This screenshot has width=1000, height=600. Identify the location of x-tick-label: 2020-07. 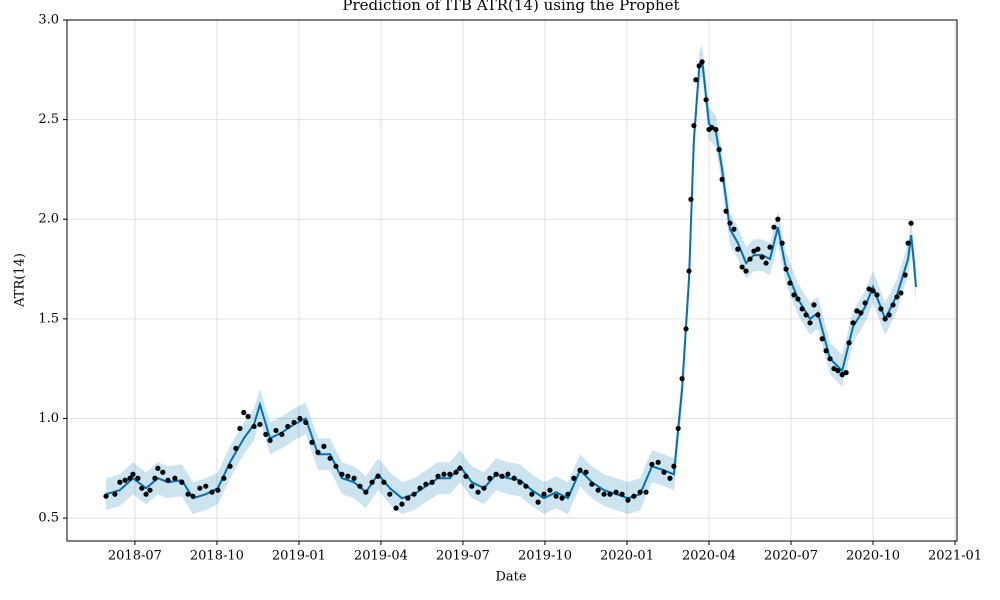
(791, 556).